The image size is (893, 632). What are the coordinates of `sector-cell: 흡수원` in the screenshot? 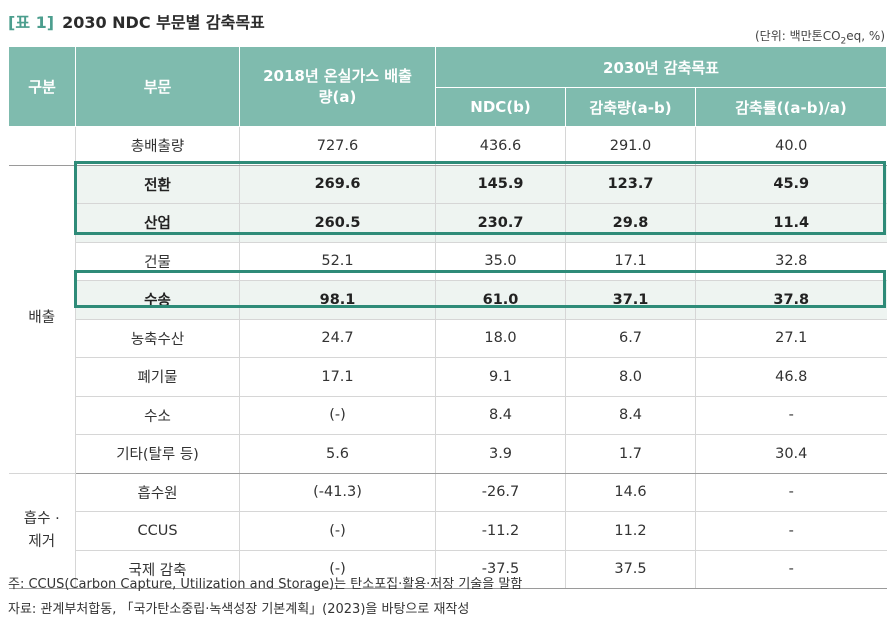 It's located at (157, 492).